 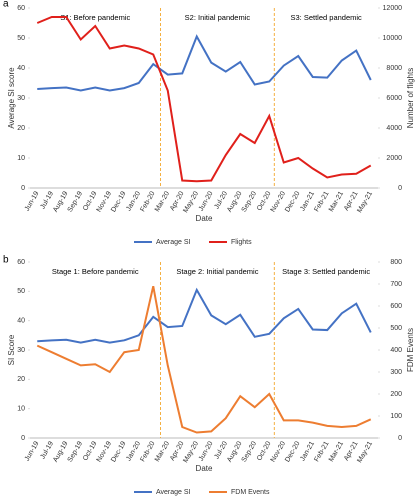 What do you see at coordinates (394, 98) in the screenshot?
I see `y2-tick-label: 6000` at bounding box center [394, 98].